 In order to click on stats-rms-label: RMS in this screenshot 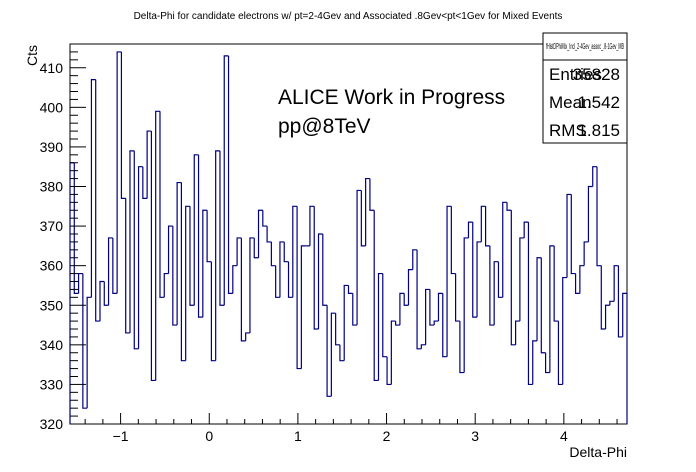, I will do `click(568, 130)`.